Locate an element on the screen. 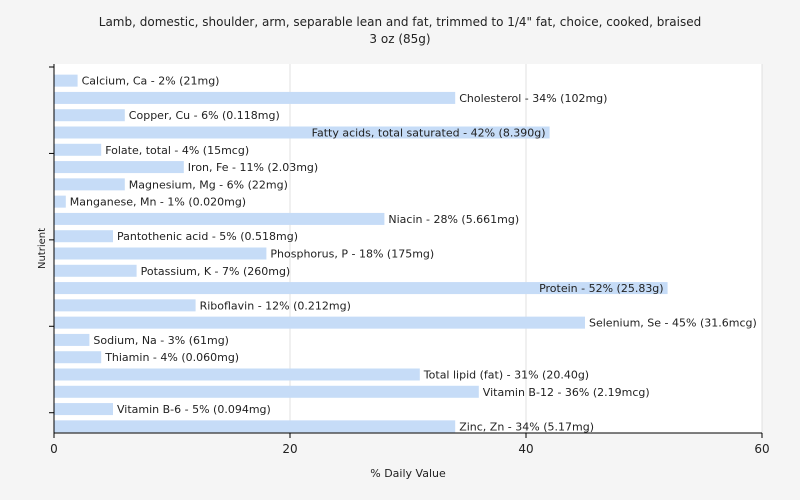 This screenshot has width=800, height=500. bar-label: Thiamin - 4% (0.060mg) is located at coordinates (171, 357).